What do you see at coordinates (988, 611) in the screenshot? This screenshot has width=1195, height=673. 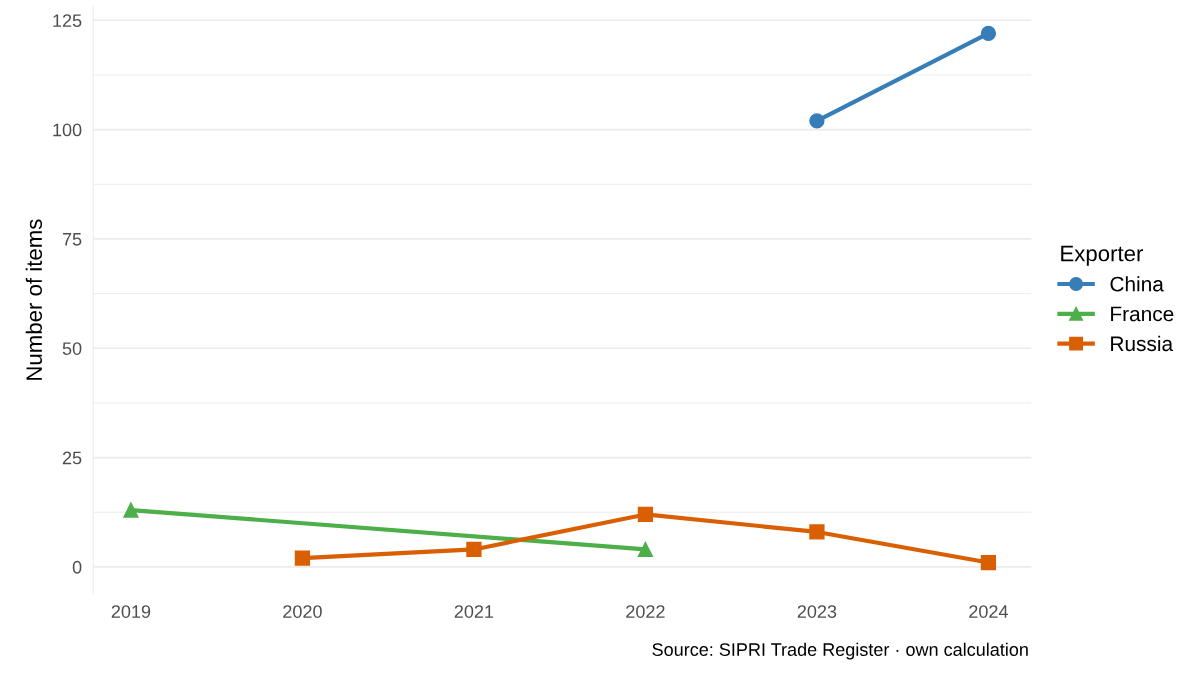 I see `x-tick-label: 2024` at bounding box center [988, 611].